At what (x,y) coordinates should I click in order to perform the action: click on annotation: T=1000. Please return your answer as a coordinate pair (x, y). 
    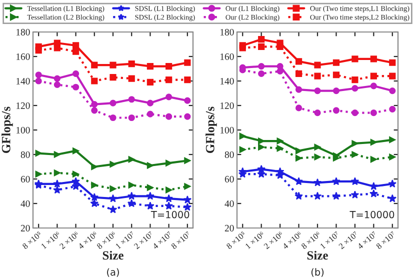
    Looking at the image, I should click on (170, 214).